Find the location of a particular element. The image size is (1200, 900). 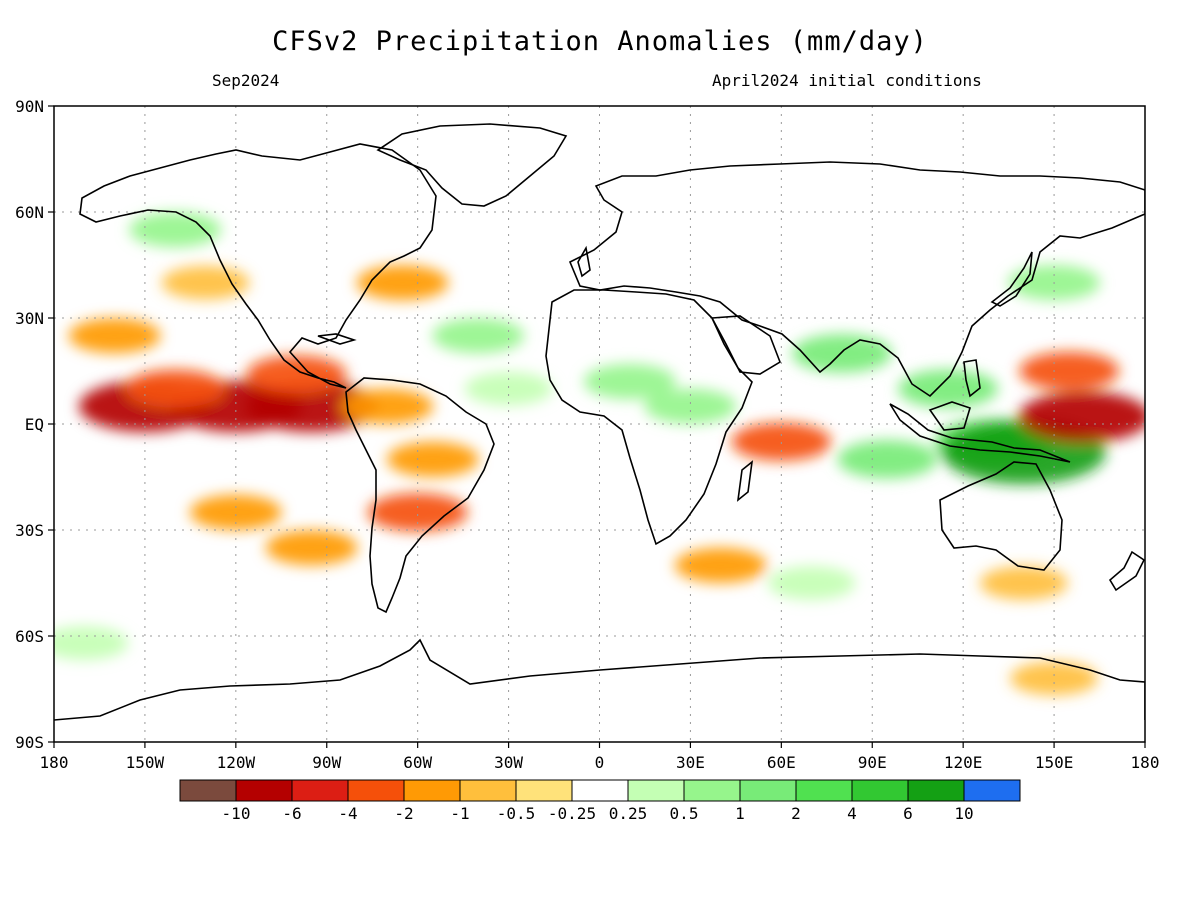

lon-tick-label: 150E is located at coordinates (1054, 762).